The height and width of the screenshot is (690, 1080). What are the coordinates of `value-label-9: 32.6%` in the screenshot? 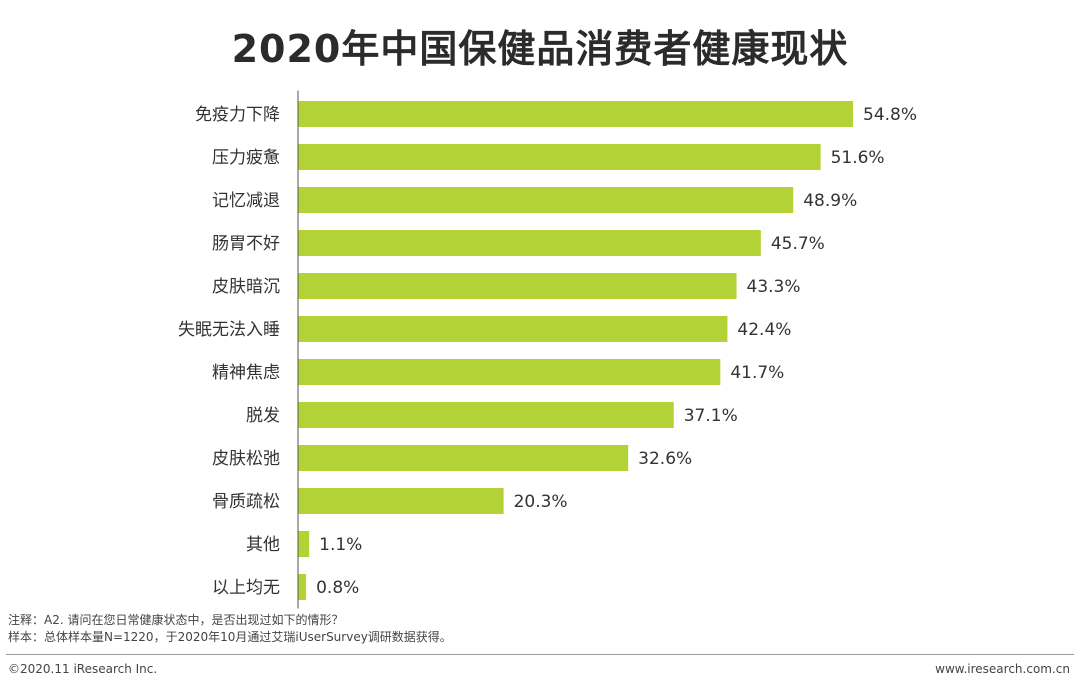 It's located at (665, 459).